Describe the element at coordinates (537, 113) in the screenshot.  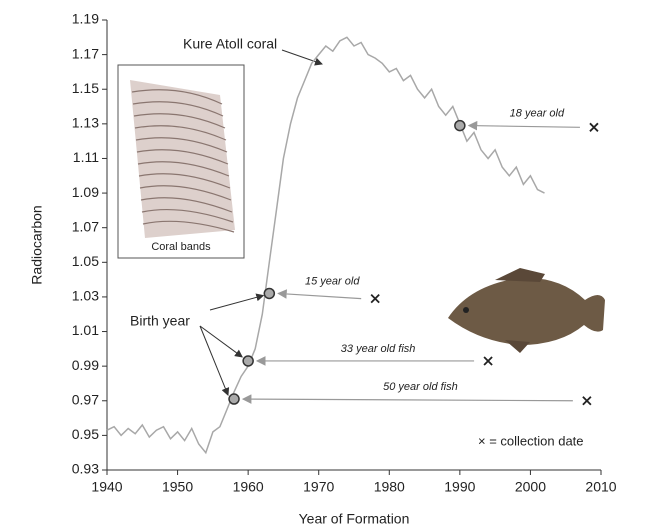
I see `age-label: 18 year old` at that location.